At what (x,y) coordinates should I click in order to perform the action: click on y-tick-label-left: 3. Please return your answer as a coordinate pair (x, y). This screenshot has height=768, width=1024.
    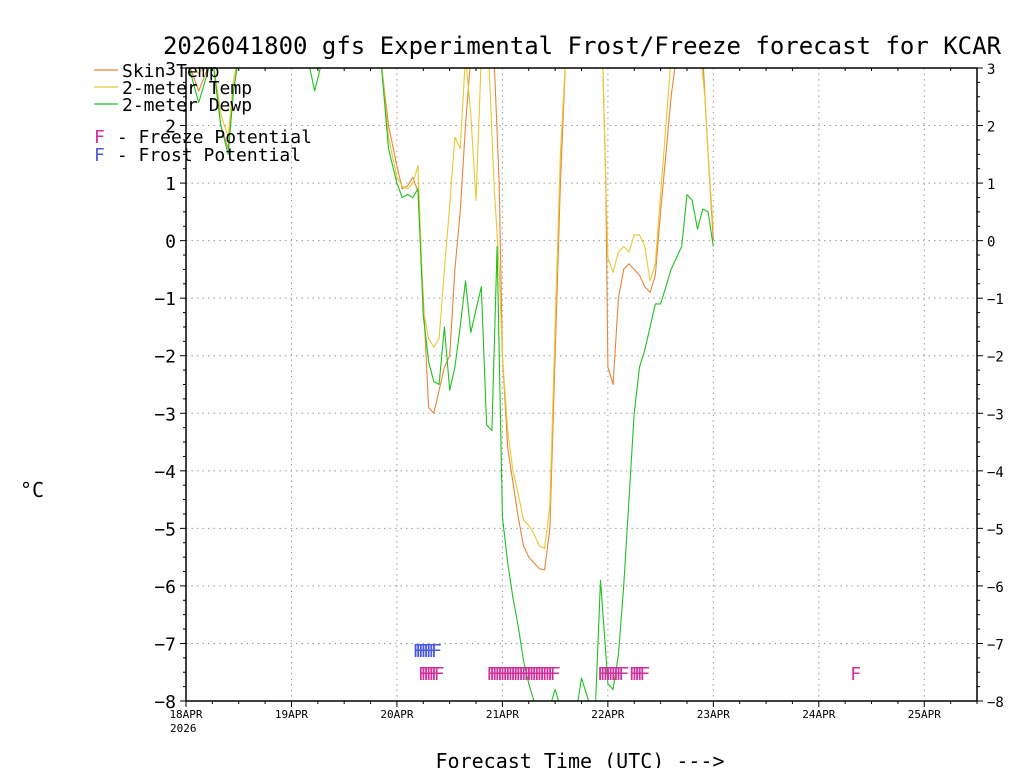
    Looking at the image, I should click on (170, 69).